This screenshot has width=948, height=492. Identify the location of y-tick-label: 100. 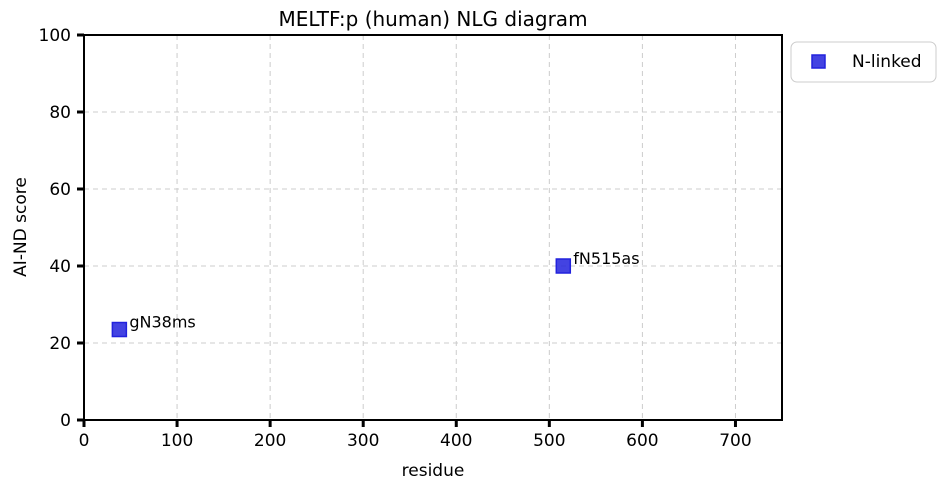
(55, 36).